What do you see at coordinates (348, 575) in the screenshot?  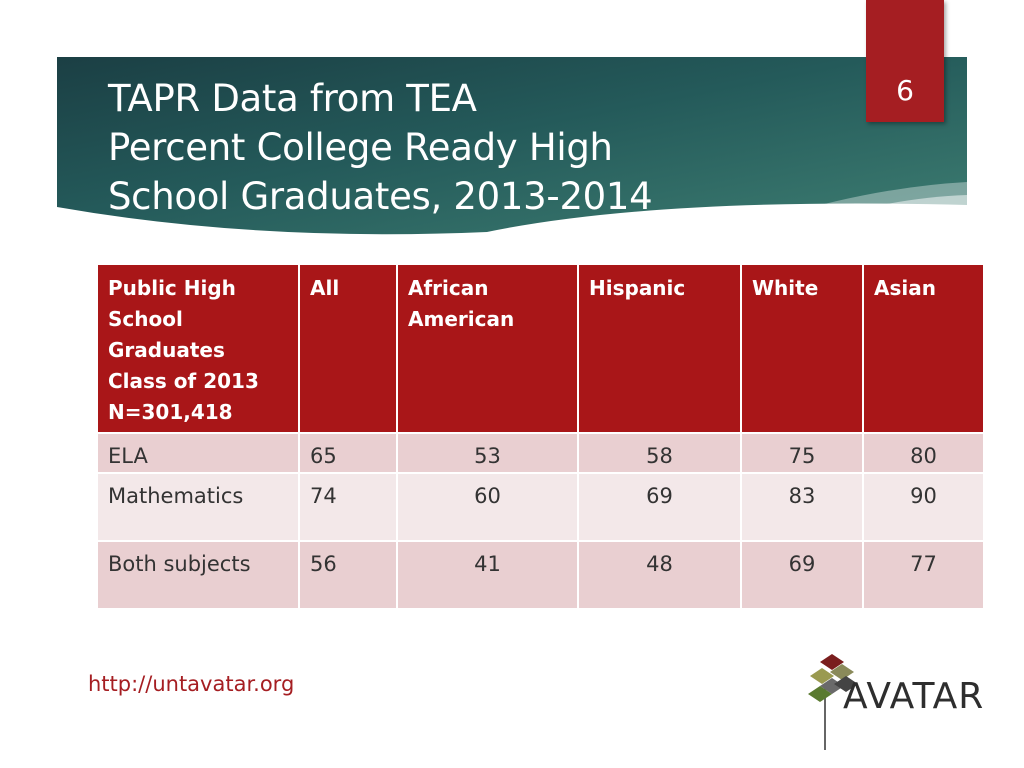 I see `cell-all: 56` at bounding box center [348, 575].